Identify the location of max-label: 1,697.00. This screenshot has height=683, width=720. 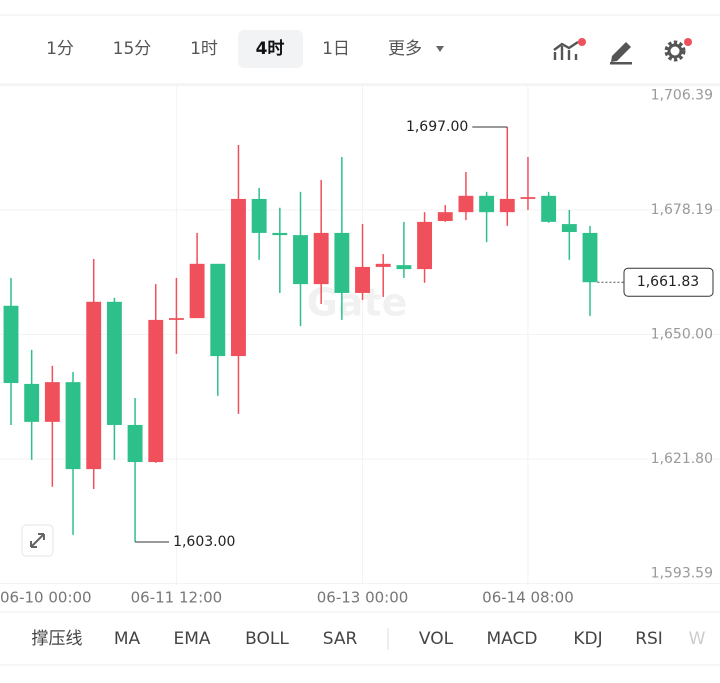
(437, 127).